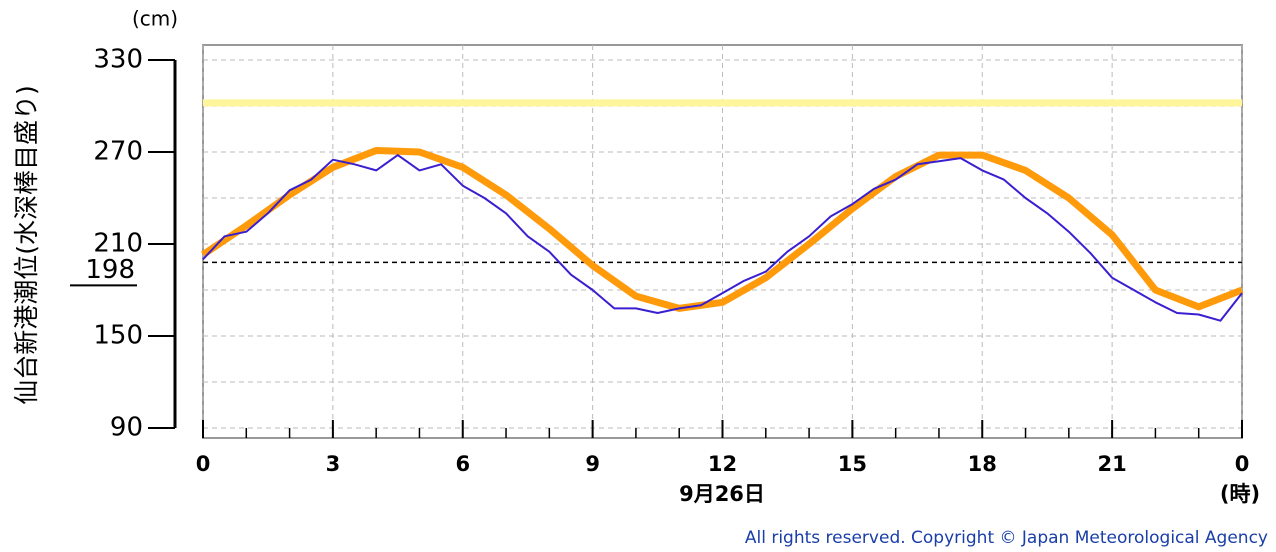 The image size is (1276, 552). I want to click on y-tick-label: 150, so click(118, 336).